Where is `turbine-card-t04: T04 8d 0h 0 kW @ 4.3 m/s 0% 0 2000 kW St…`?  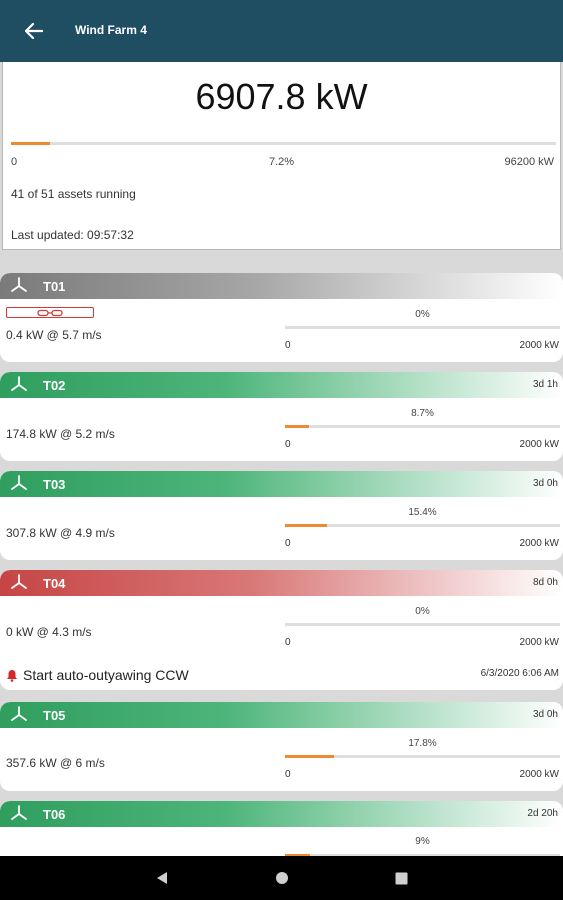 turbine-card-t04: T04 8d 0h 0 kW @ 4.3 m/s 0% 0 2000 kW St… is located at coordinates (281, 630).